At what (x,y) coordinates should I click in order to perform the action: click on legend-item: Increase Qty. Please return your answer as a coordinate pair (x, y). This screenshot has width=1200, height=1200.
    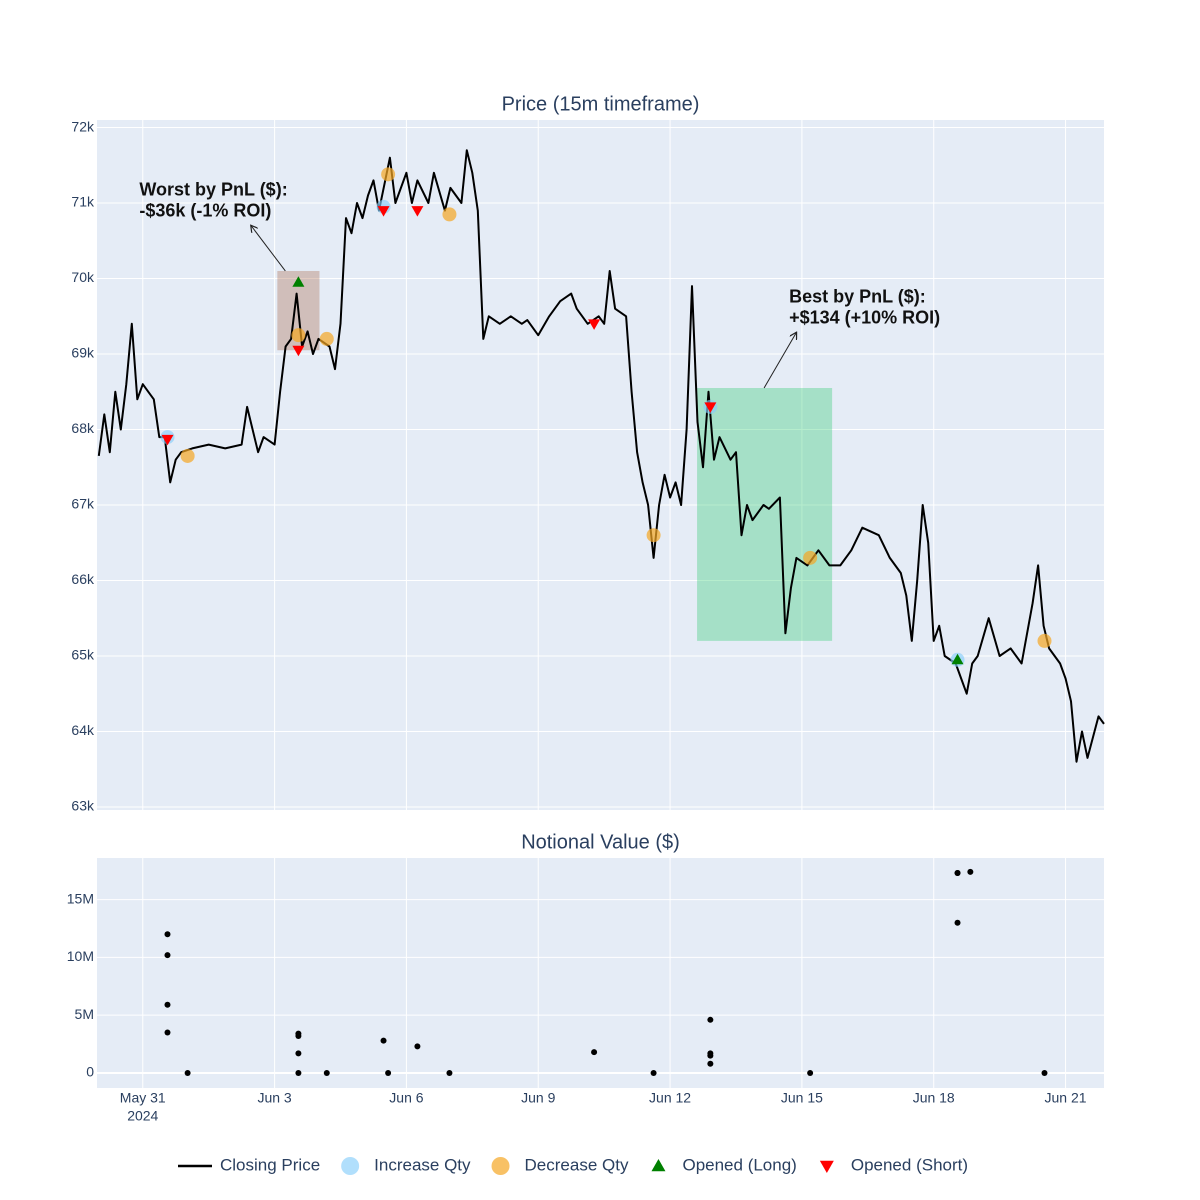
    Looking at the image, I should click on (406, 1165).